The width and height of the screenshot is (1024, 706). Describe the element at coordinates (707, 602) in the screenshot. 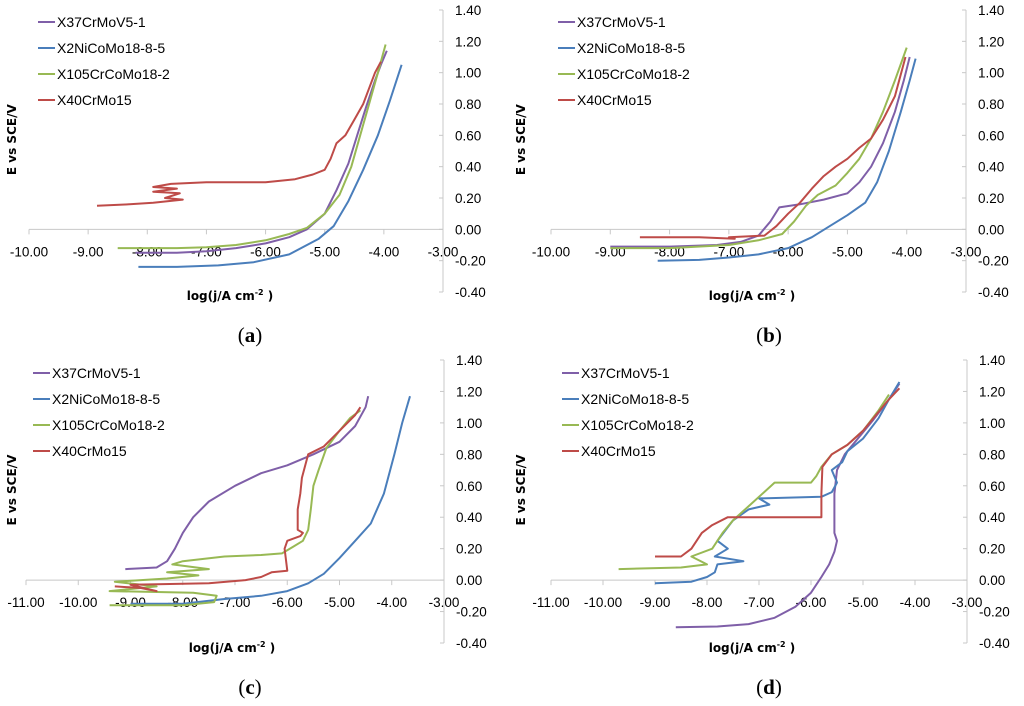

I see `x-tick-label: -8.00` at that location.